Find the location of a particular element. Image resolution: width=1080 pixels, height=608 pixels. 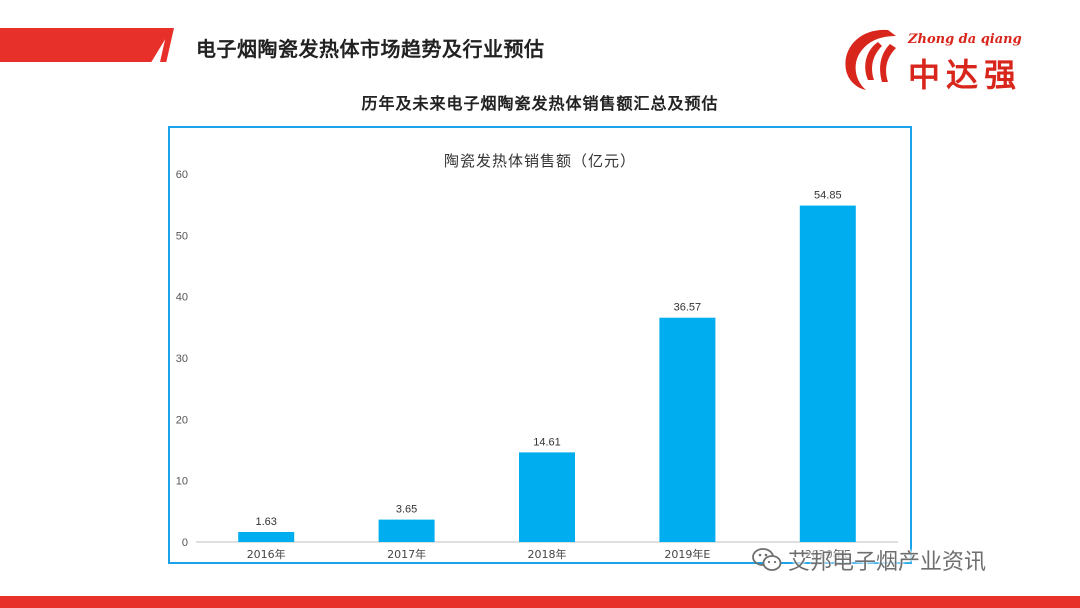

y-tick-label: 40 is located at coordinates (182, 298).